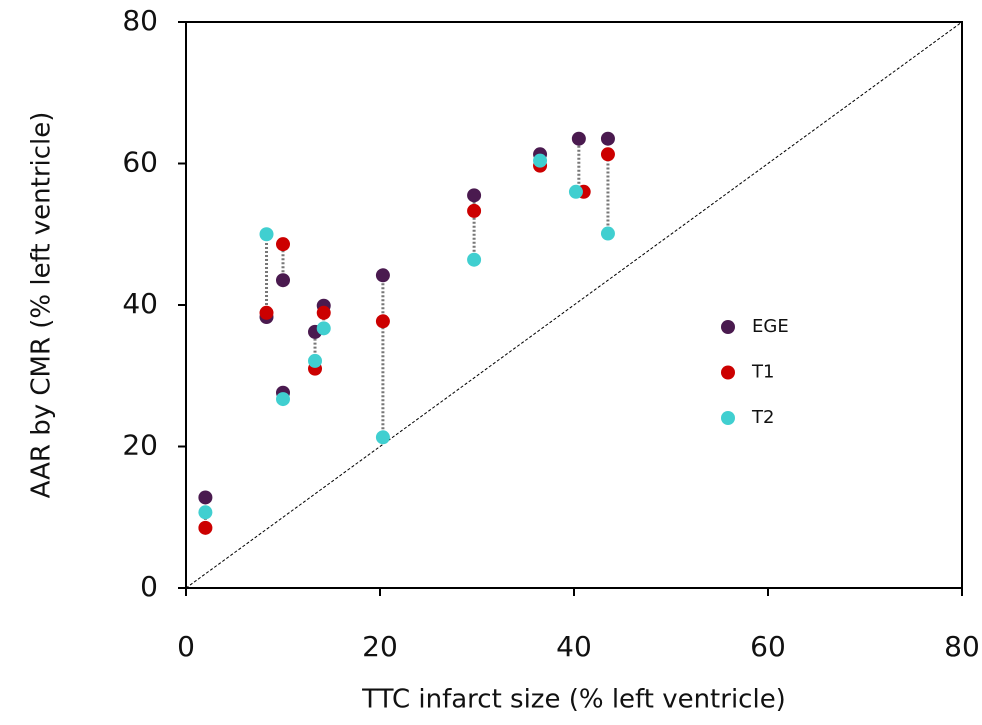 The width and height of the screenshot is (982, 725). Describe the element at coordinates (140, 162) in the screenshot. I see `y-tick-label: 60` at that location.